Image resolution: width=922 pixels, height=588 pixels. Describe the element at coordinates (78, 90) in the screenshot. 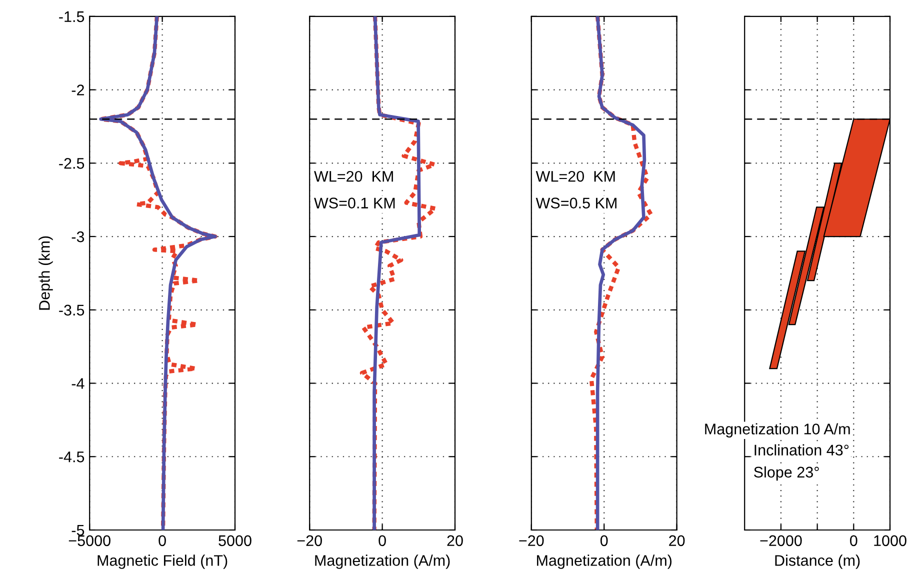

I see `y-tick-label: -2` at that location.